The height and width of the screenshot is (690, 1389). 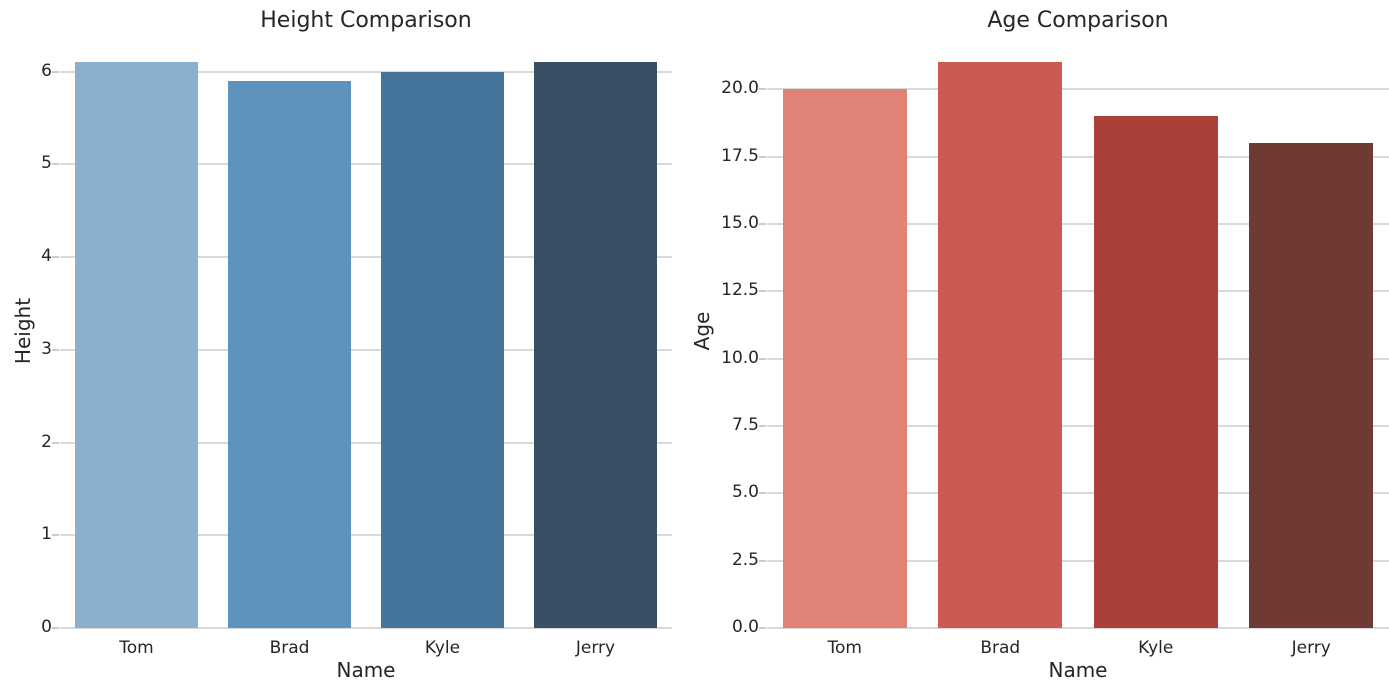 I want to click on y-tick-label: 4, so click(x=46, y=256).